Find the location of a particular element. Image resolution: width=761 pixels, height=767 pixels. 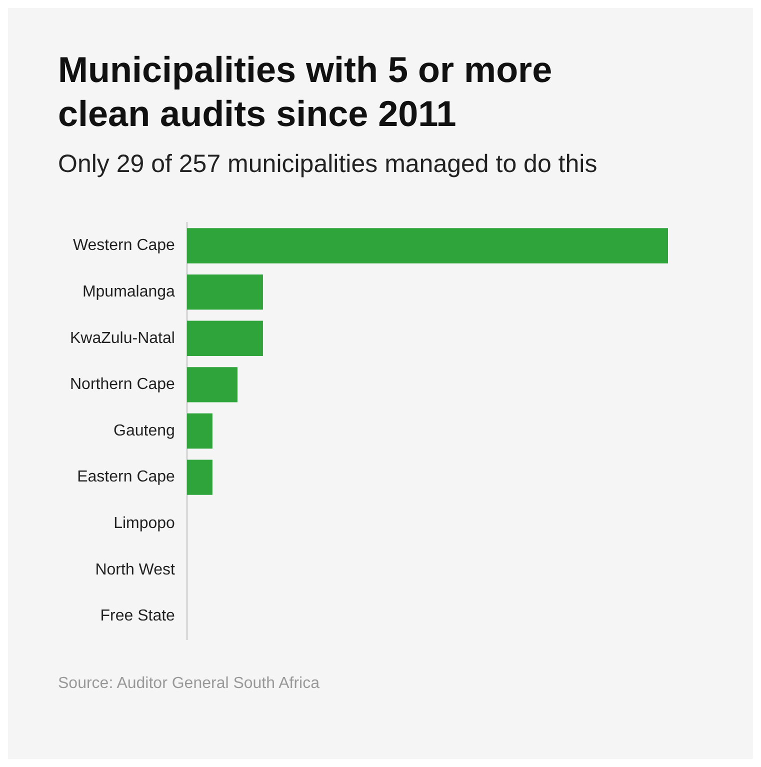

source-note: Source: Auditor General South Africa is located at coordinates (189, 684).